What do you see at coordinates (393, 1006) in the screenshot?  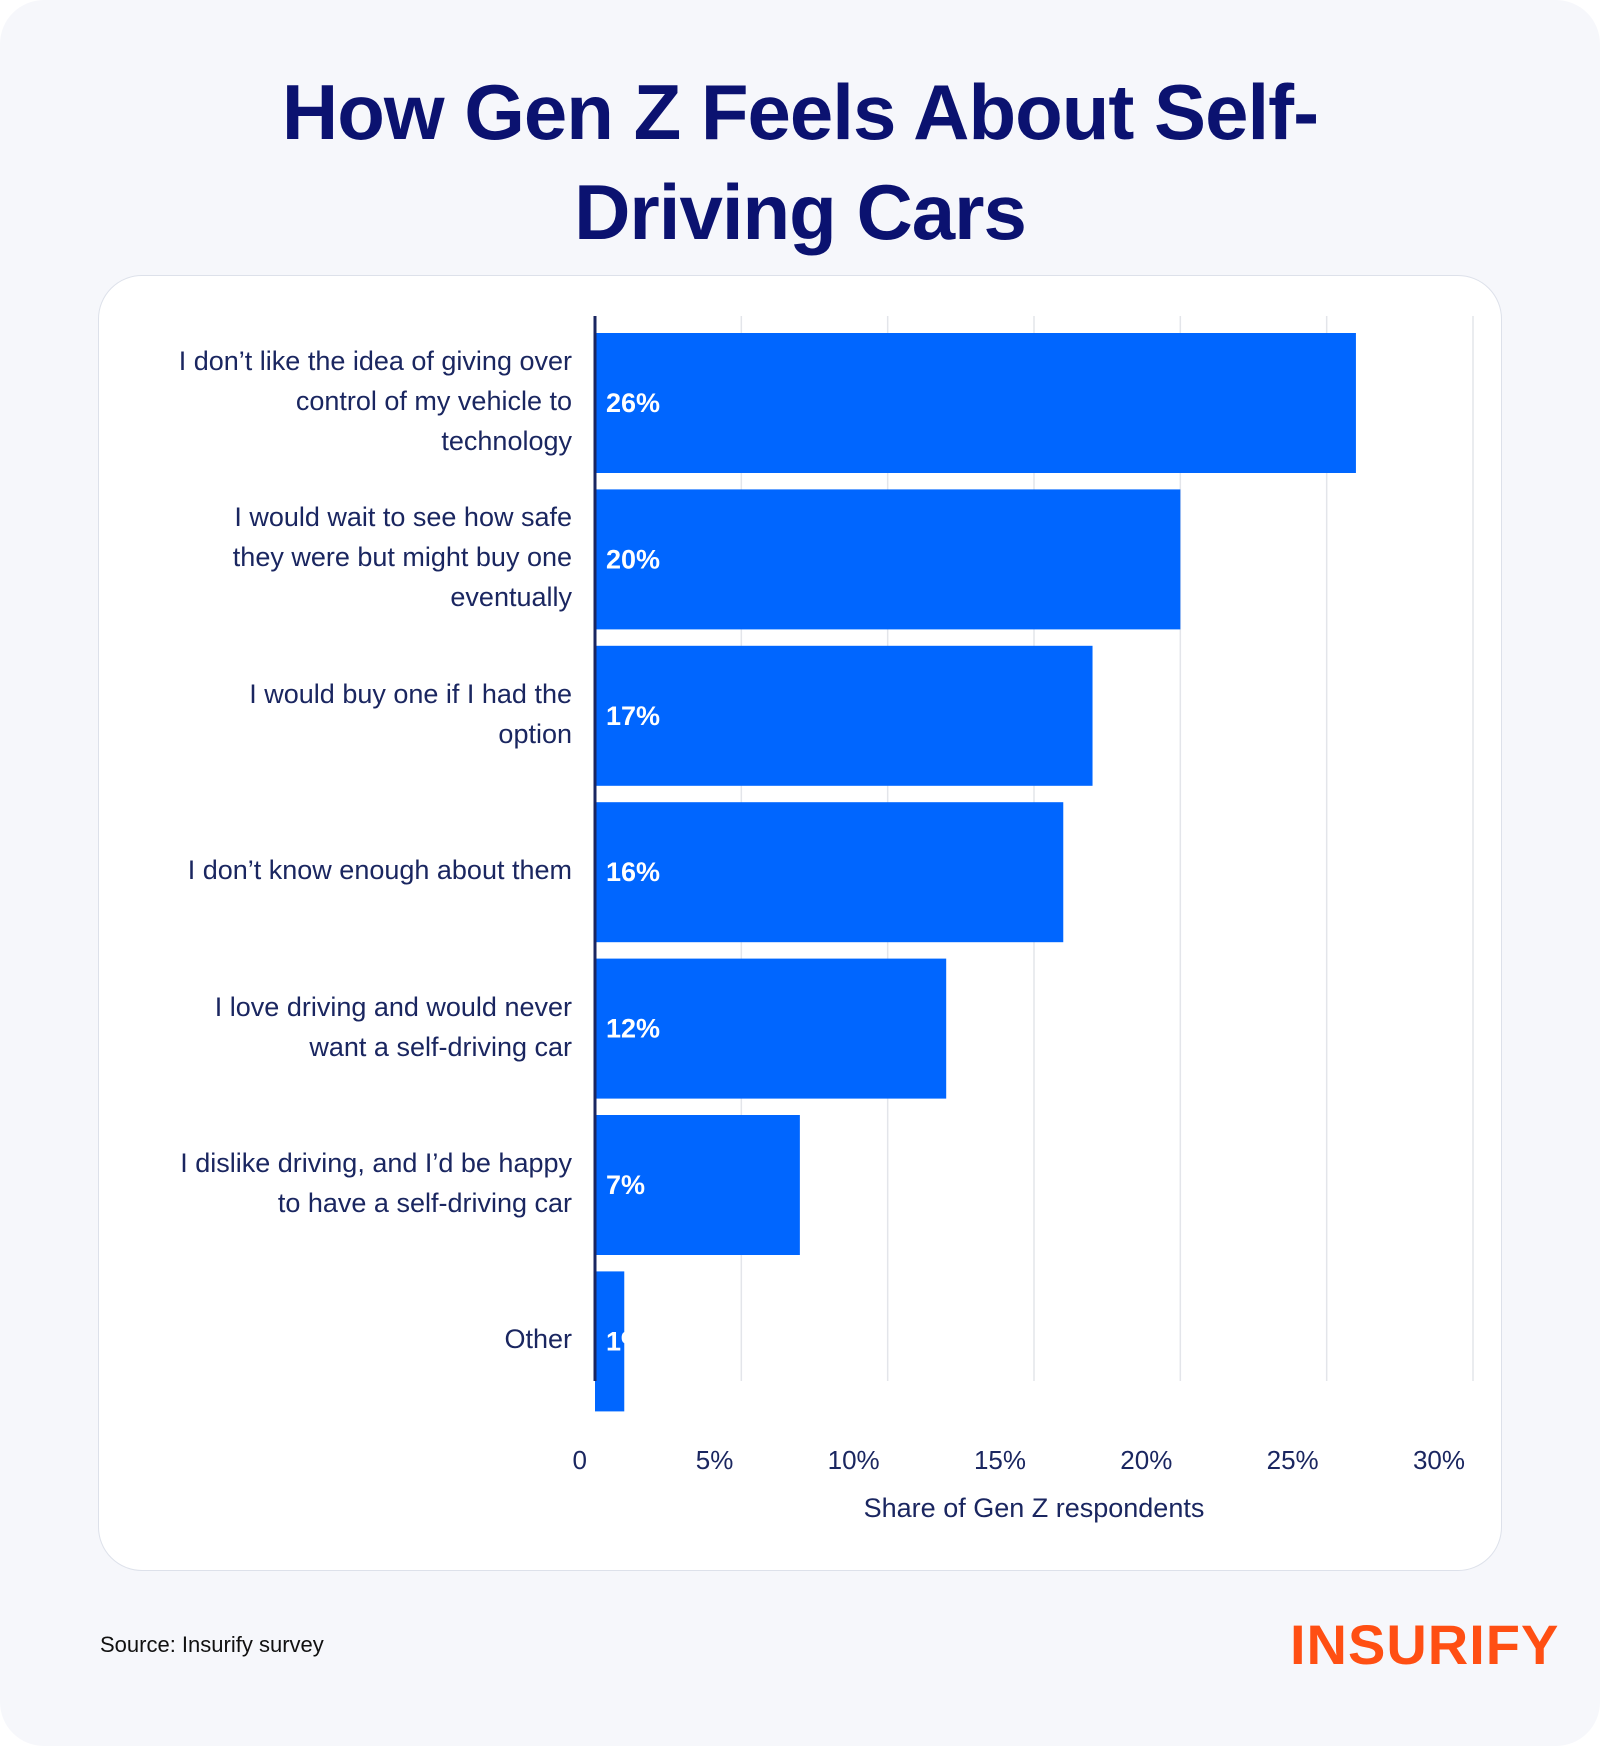 I see `category-label-line: I love driving and would never` at bounding box center [393, 1006].